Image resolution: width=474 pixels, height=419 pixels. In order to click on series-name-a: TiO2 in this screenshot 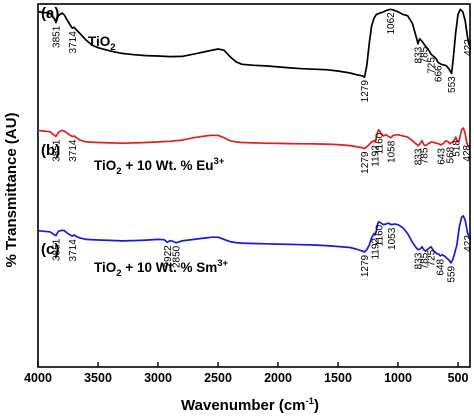, I will do `click(102, 43)`.